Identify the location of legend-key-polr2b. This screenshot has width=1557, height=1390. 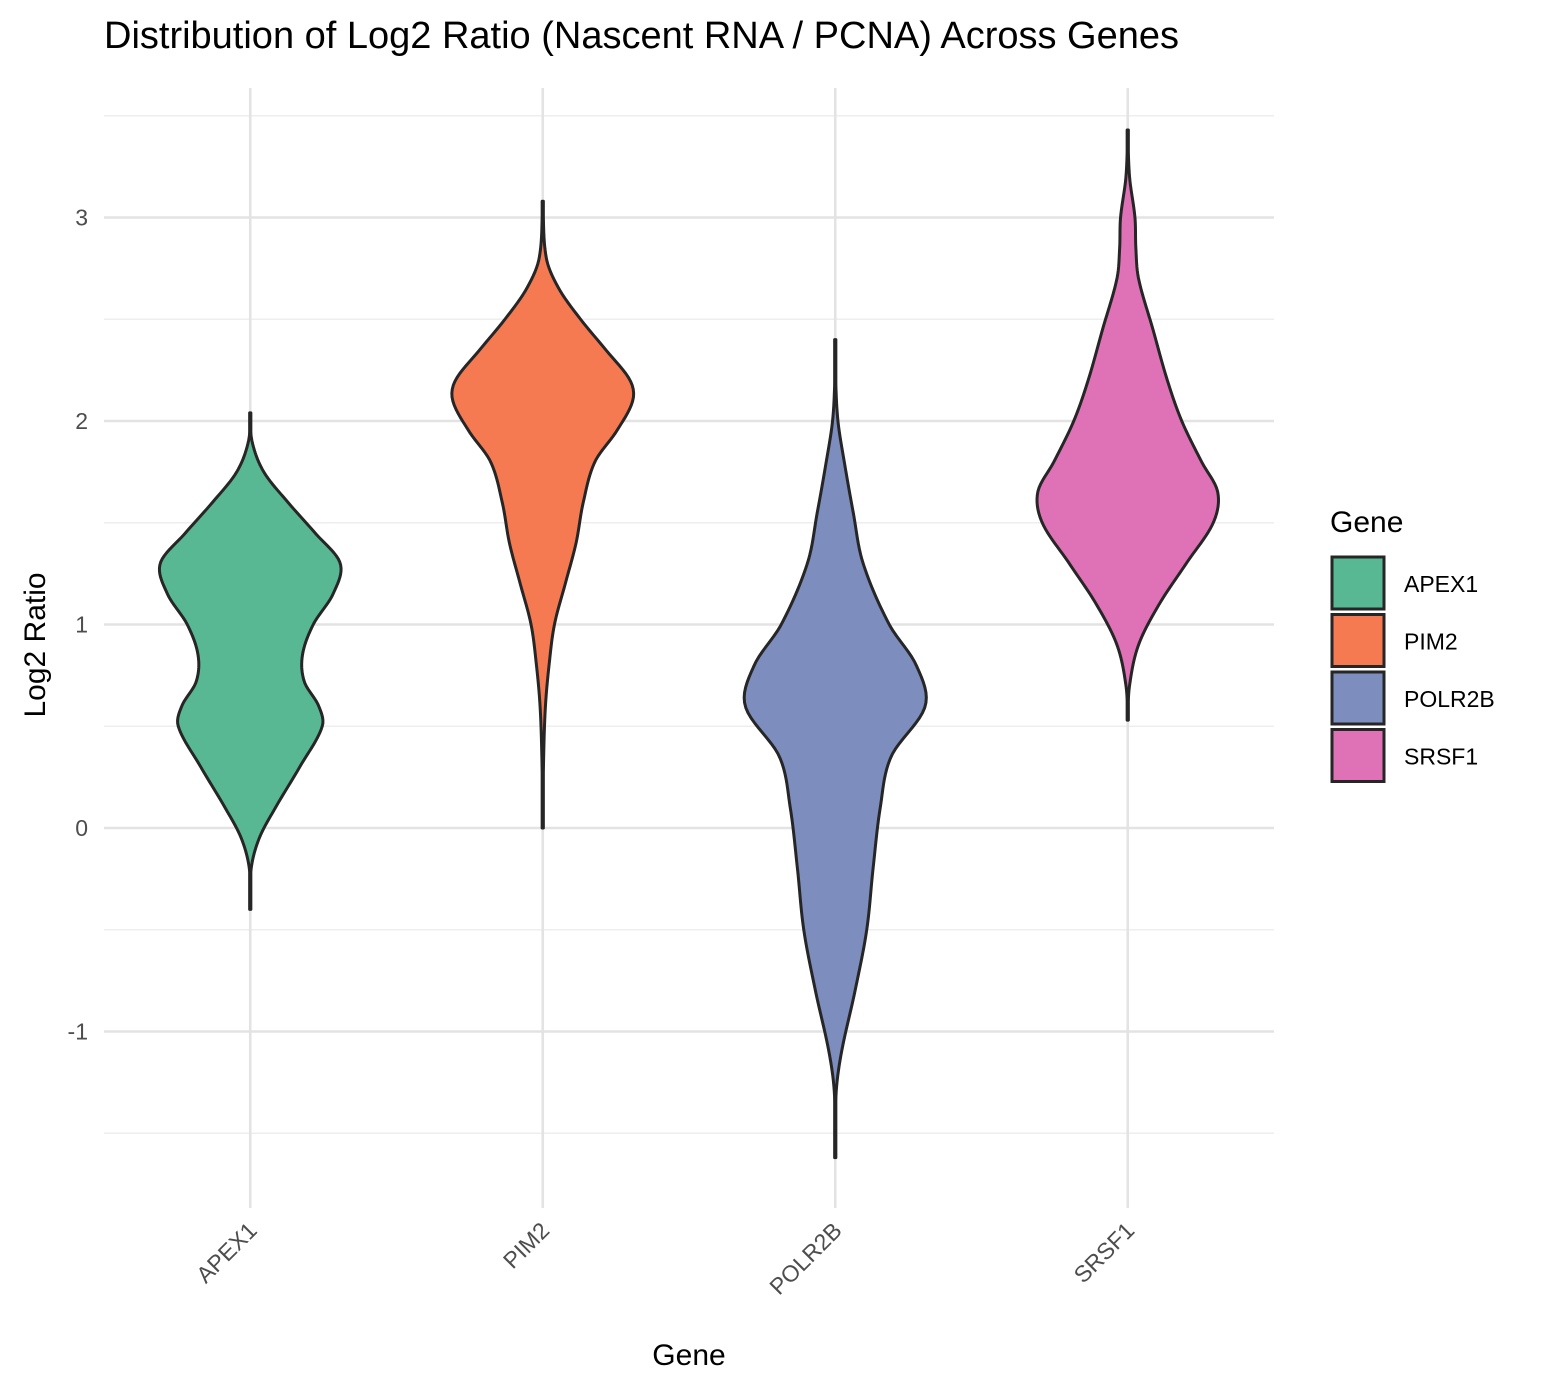
(1358, 698).